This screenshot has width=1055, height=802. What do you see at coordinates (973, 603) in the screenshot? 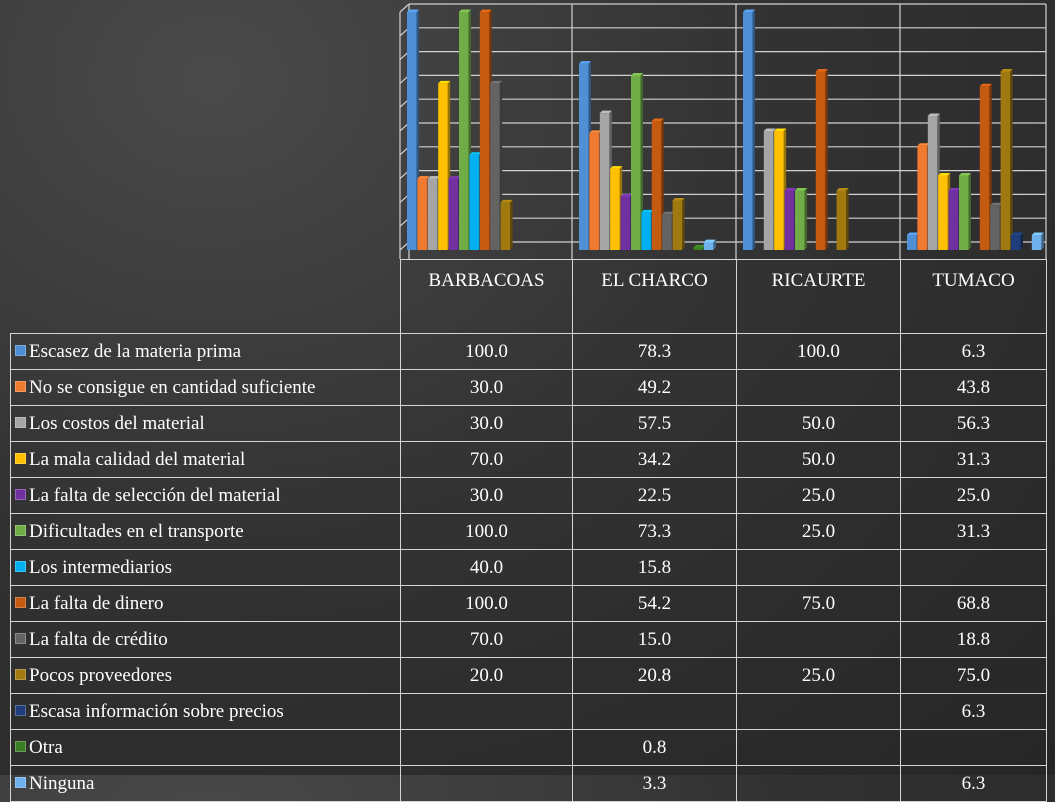
I see `data-label: 68.8` at bounding box center [973, 603].